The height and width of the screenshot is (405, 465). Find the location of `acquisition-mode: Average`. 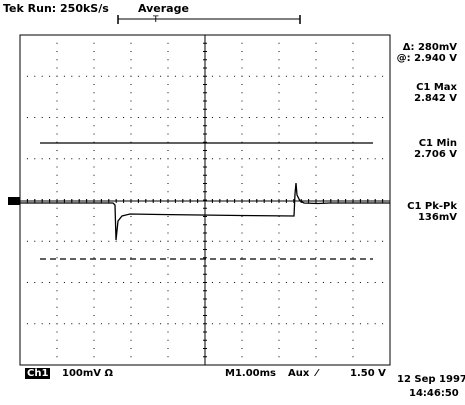

acquisition-mode: Average is located at coordinates (163, 8).